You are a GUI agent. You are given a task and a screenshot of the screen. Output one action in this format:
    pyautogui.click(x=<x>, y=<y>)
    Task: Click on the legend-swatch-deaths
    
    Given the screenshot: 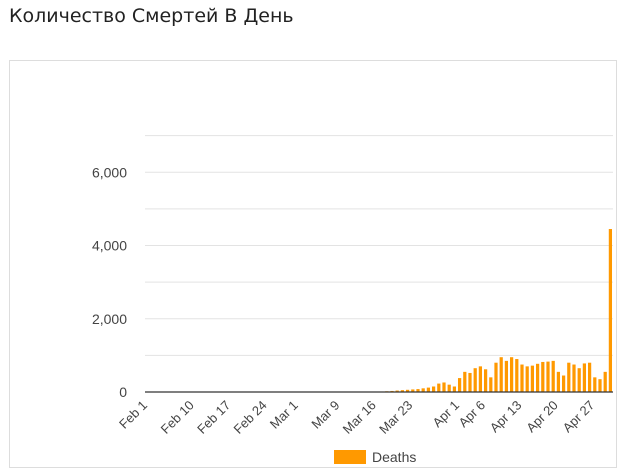 What is the action you would take?
    pyautogui.click(x=350, y=457)
    